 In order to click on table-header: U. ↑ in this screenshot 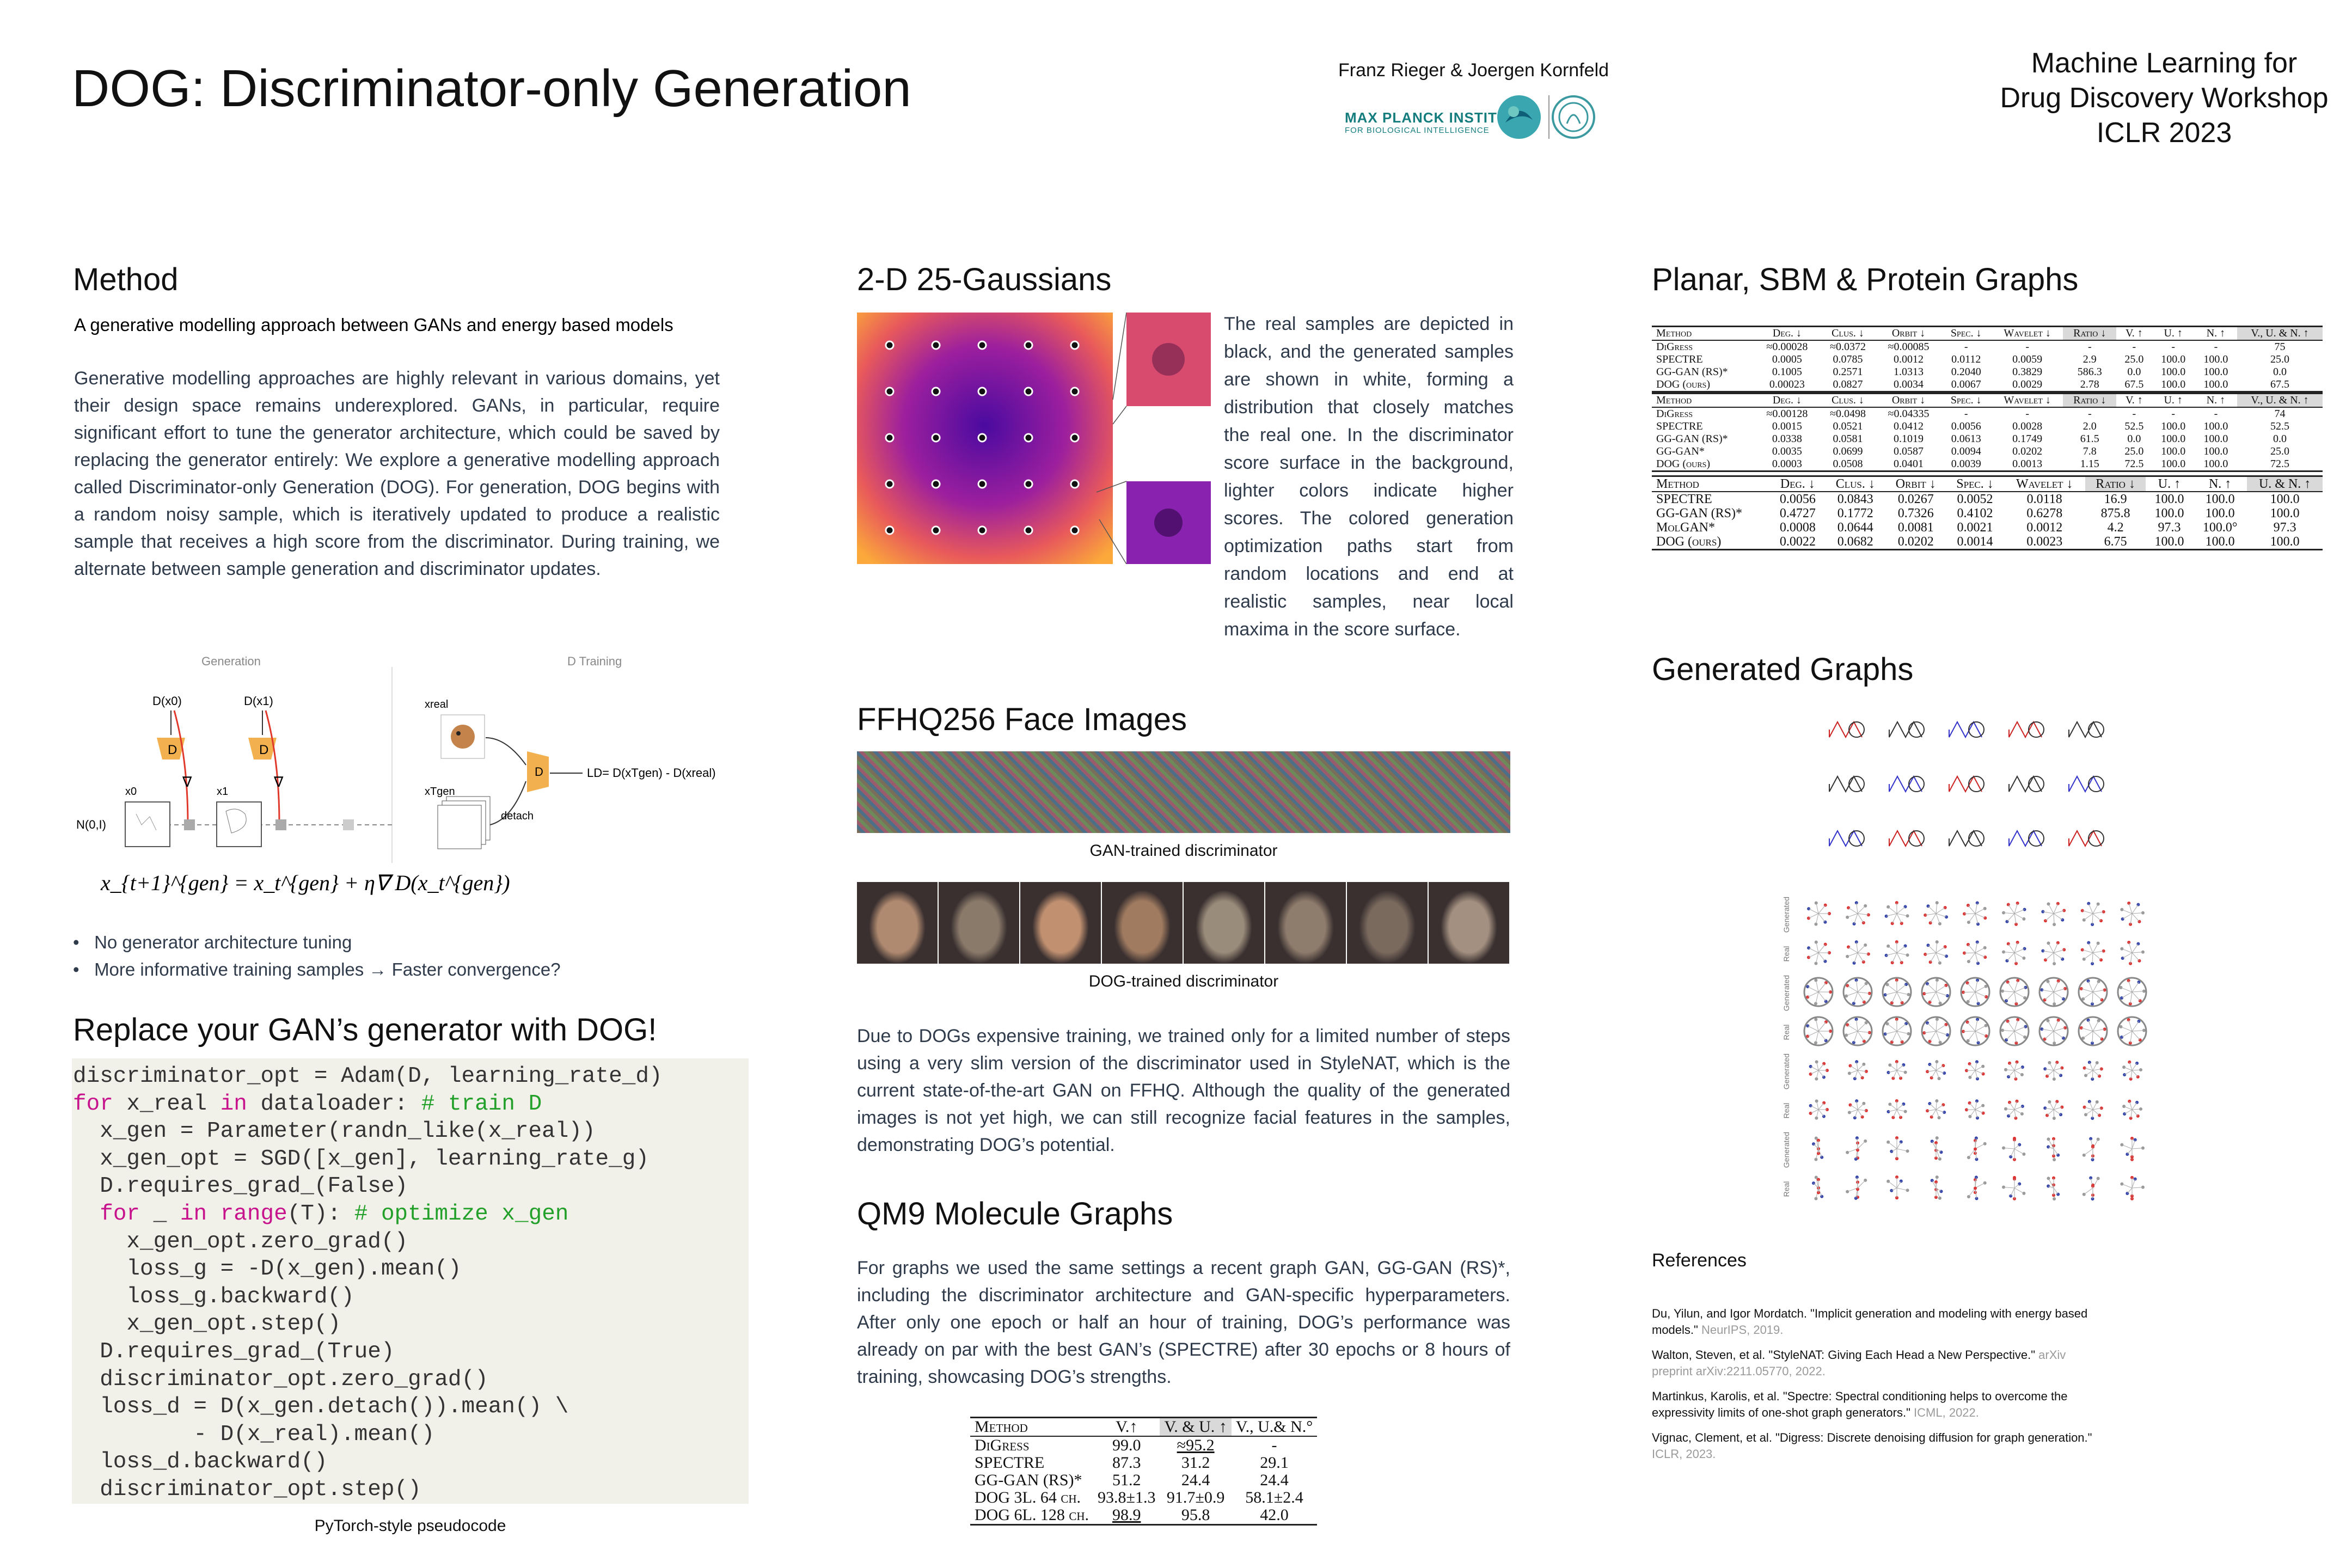, I will do `click(2173, 400)`.